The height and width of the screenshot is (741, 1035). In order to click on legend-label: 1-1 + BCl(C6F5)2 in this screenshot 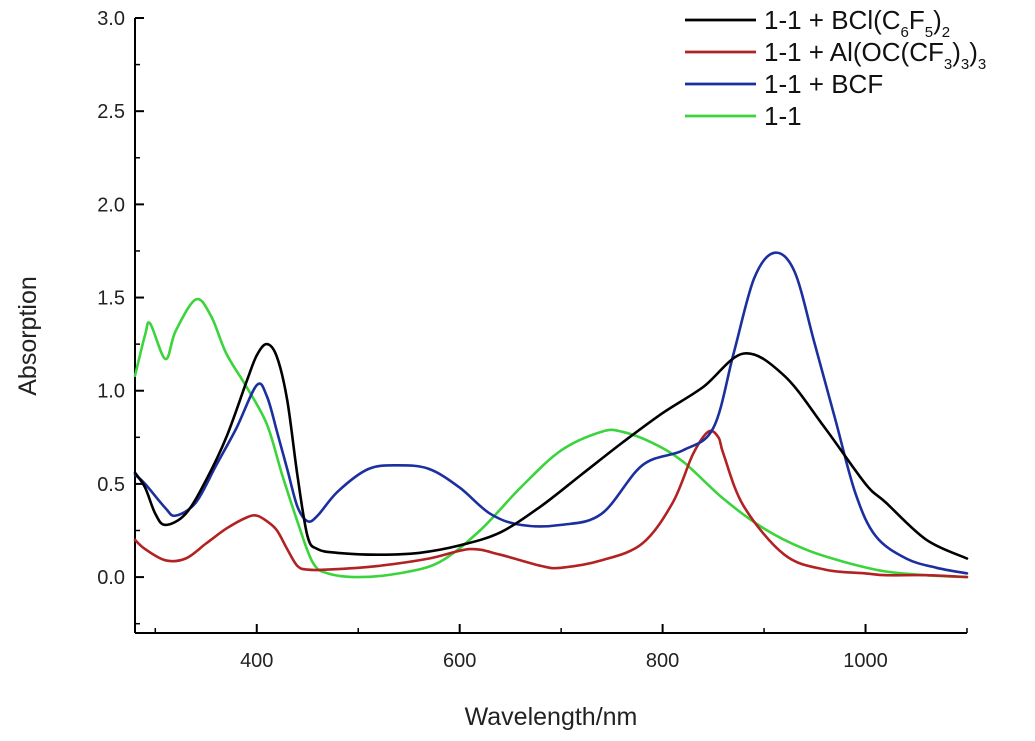, I will do `click(857, 23)`.